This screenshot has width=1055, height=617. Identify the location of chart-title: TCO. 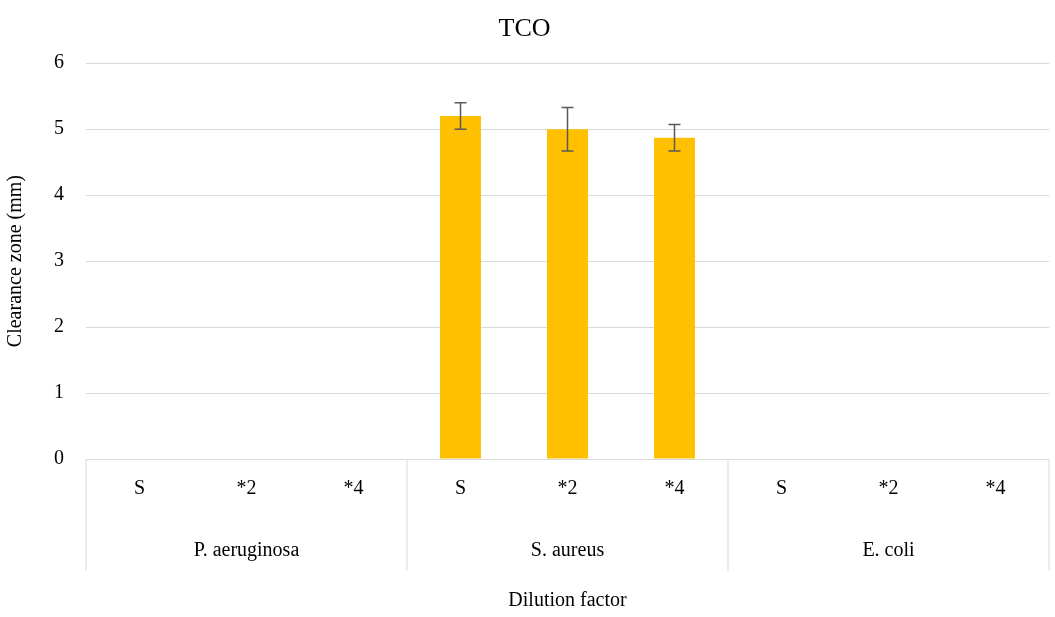
(524, 28).